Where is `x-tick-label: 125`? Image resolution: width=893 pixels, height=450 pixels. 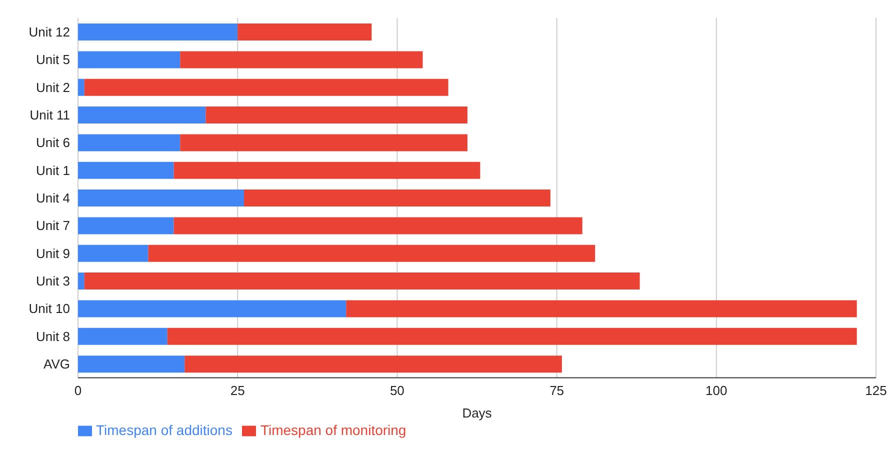
x-tick-label: 125 is located at coordinates (876, 390).